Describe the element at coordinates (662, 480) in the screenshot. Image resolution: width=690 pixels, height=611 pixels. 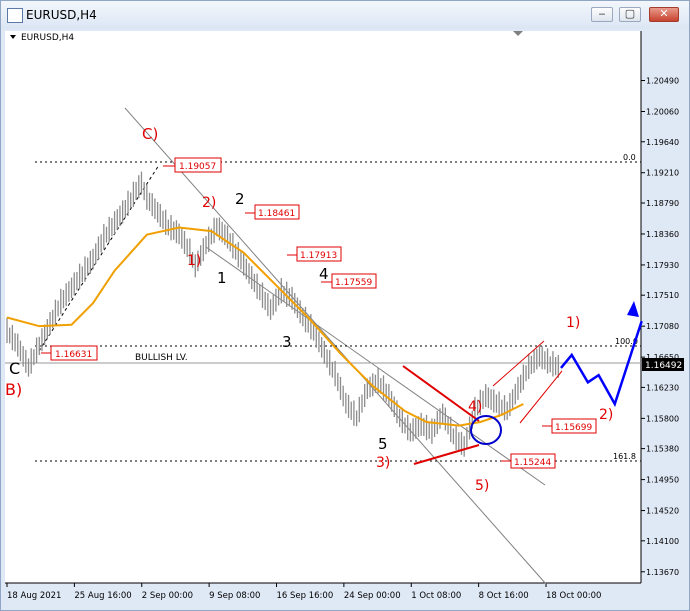
I see `y-tick-label: 1.14950` at that location.